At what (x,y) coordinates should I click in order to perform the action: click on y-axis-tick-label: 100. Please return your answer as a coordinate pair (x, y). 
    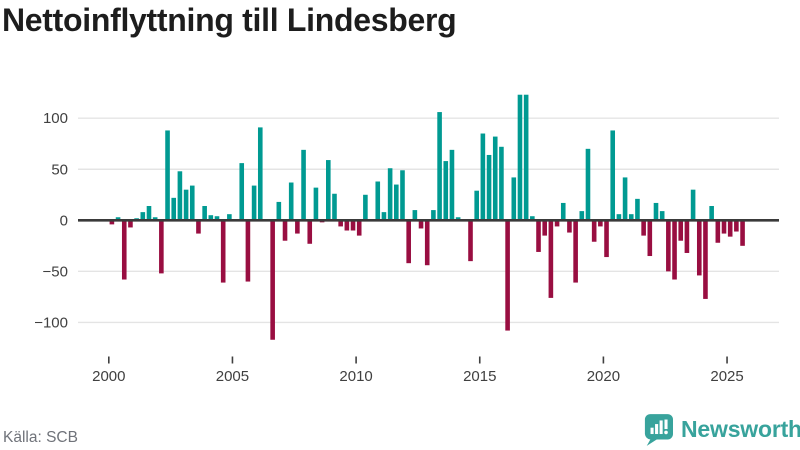
    Looking at the image, I should click on (55, 118).